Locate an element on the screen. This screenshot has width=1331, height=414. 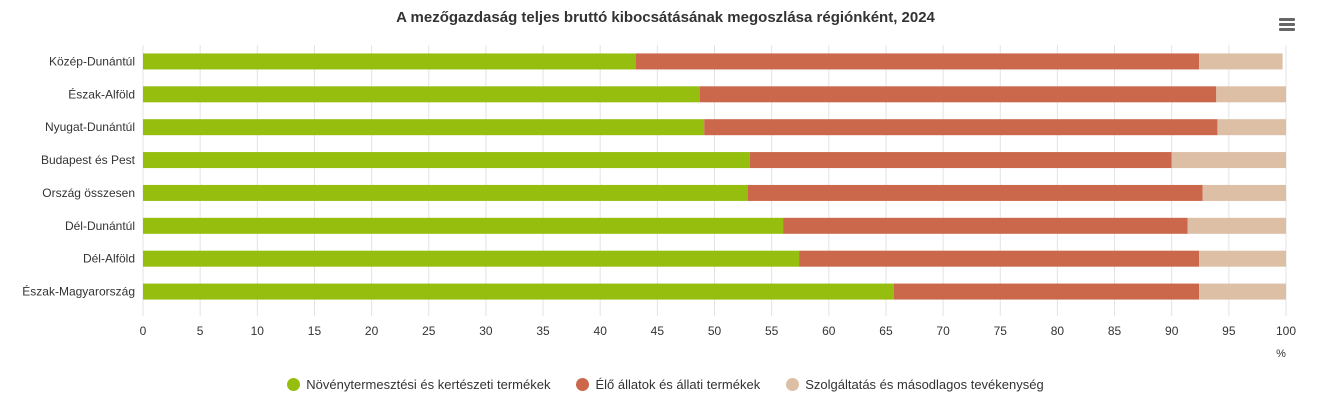
x-tick-label: 90 is located at coordinates (1172, 331).